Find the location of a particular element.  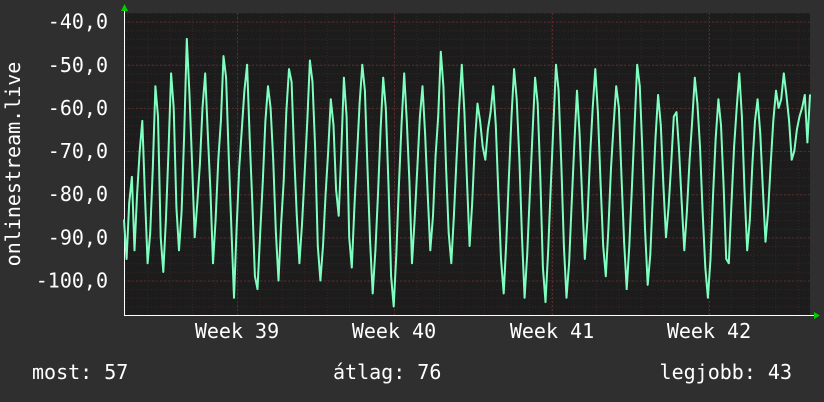

stats-bar: most: 57 átlag: 76 legjobb: 43 is located at coordinates (412, 375).